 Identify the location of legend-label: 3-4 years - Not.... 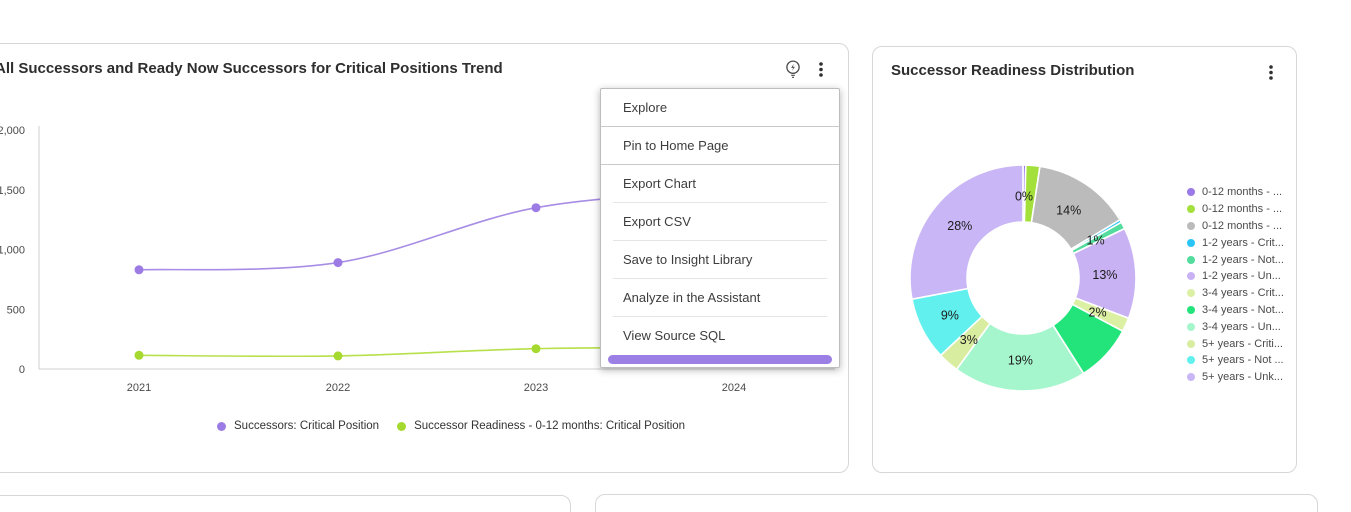
(1243, 309).